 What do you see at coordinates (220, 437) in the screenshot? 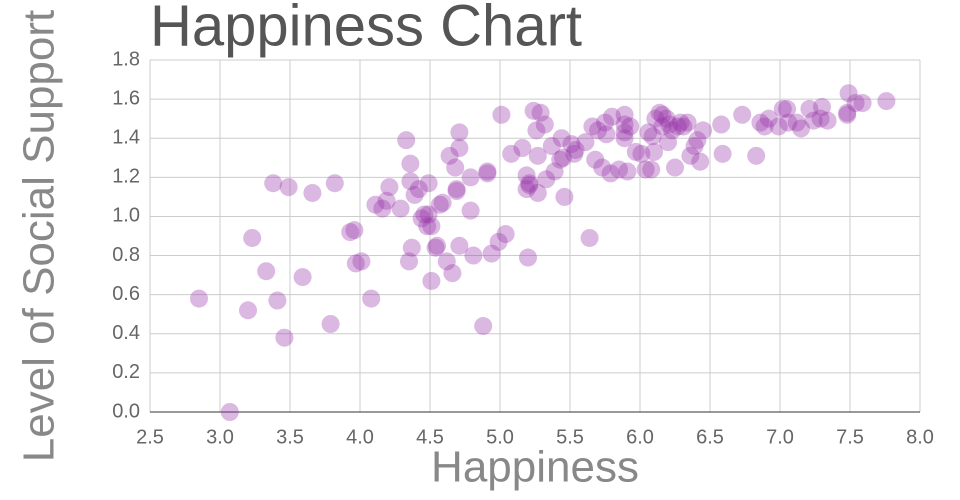
I see `x-tick-label: 3.0` at bounding box center [220, 437].